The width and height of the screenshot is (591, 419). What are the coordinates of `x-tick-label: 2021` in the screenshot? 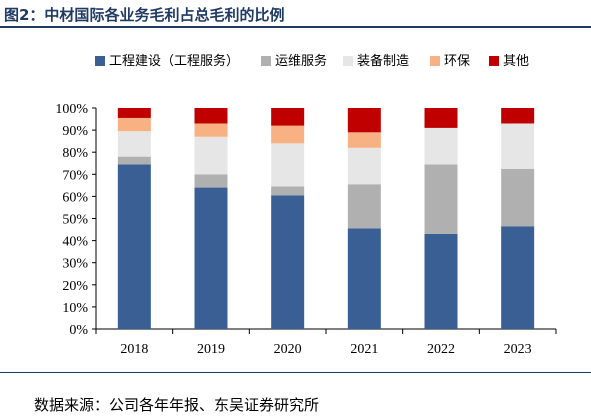 It's located at (364, 349).